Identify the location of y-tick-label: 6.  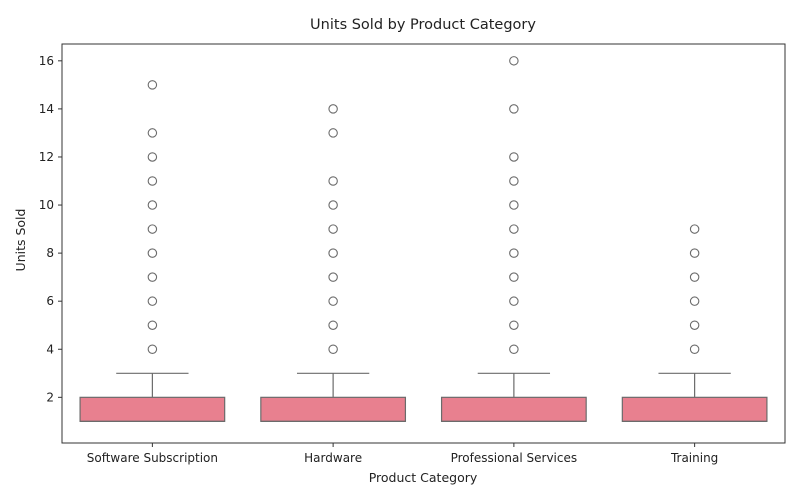
(50, 301).